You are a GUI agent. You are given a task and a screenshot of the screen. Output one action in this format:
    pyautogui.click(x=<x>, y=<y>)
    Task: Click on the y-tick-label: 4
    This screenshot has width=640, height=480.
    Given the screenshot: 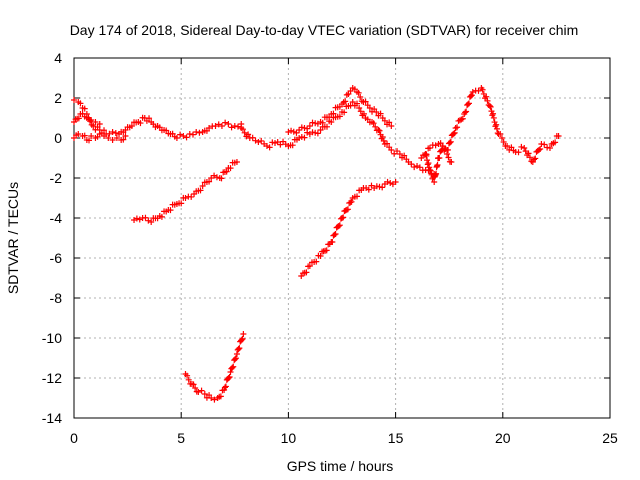 What is the action you would take?
    pyautogui.click(x=58, y=58)
    